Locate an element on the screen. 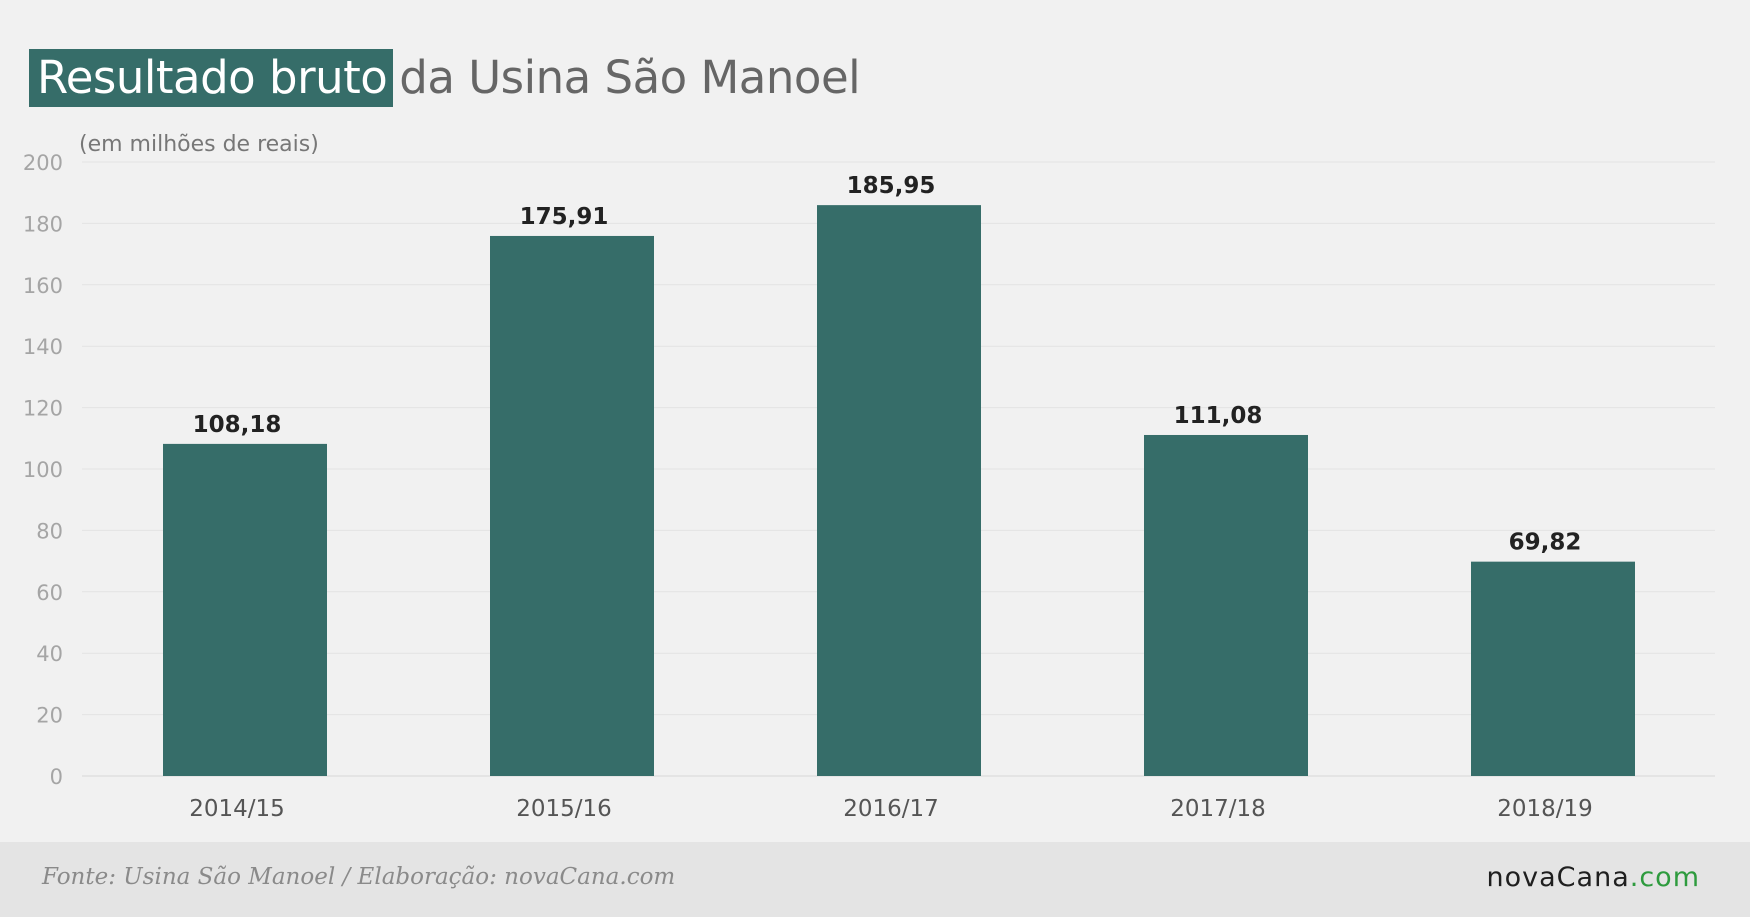 The image size is (1750, 917). y-tick-label: 80 is located at coordinates (49, 531).